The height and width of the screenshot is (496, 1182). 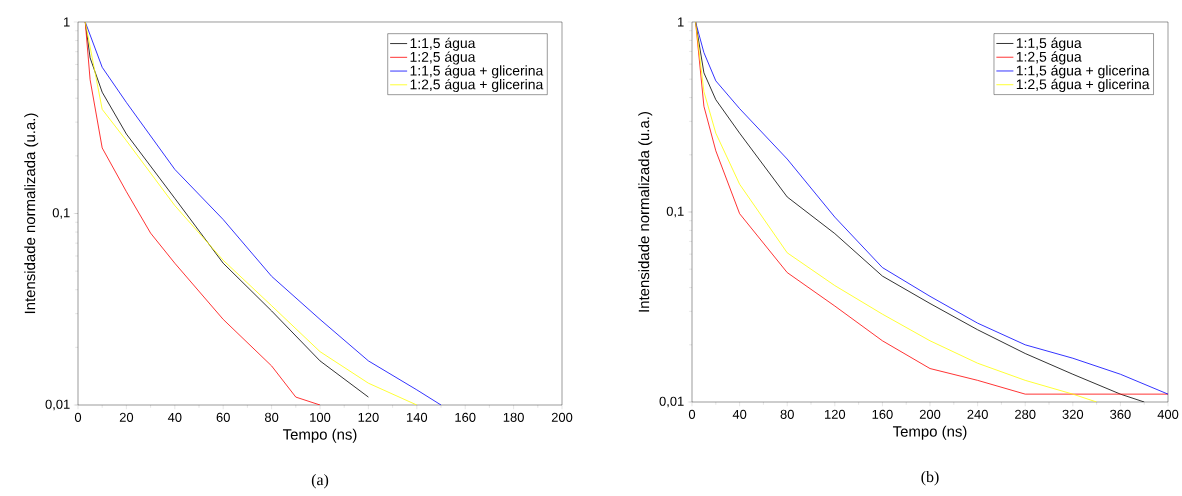 What do you see at coordinates (1120, 414) in the screenshot?
I see `x-tick-label: 360` at bounding box center [1120, 414].